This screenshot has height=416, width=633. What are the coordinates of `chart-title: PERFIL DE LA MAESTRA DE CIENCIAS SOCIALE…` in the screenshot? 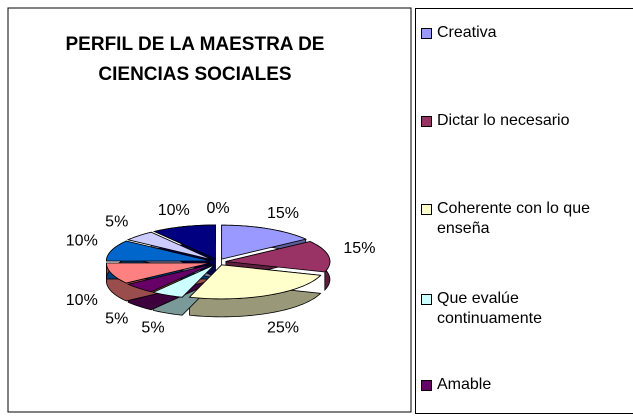 It's located at (195, 59).